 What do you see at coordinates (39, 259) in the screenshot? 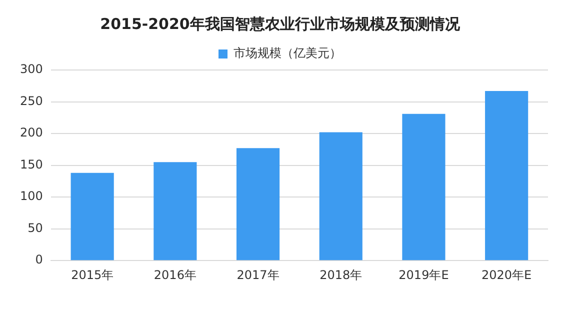
I see `y-tick-label: 0` at bounding box center [39, 259].